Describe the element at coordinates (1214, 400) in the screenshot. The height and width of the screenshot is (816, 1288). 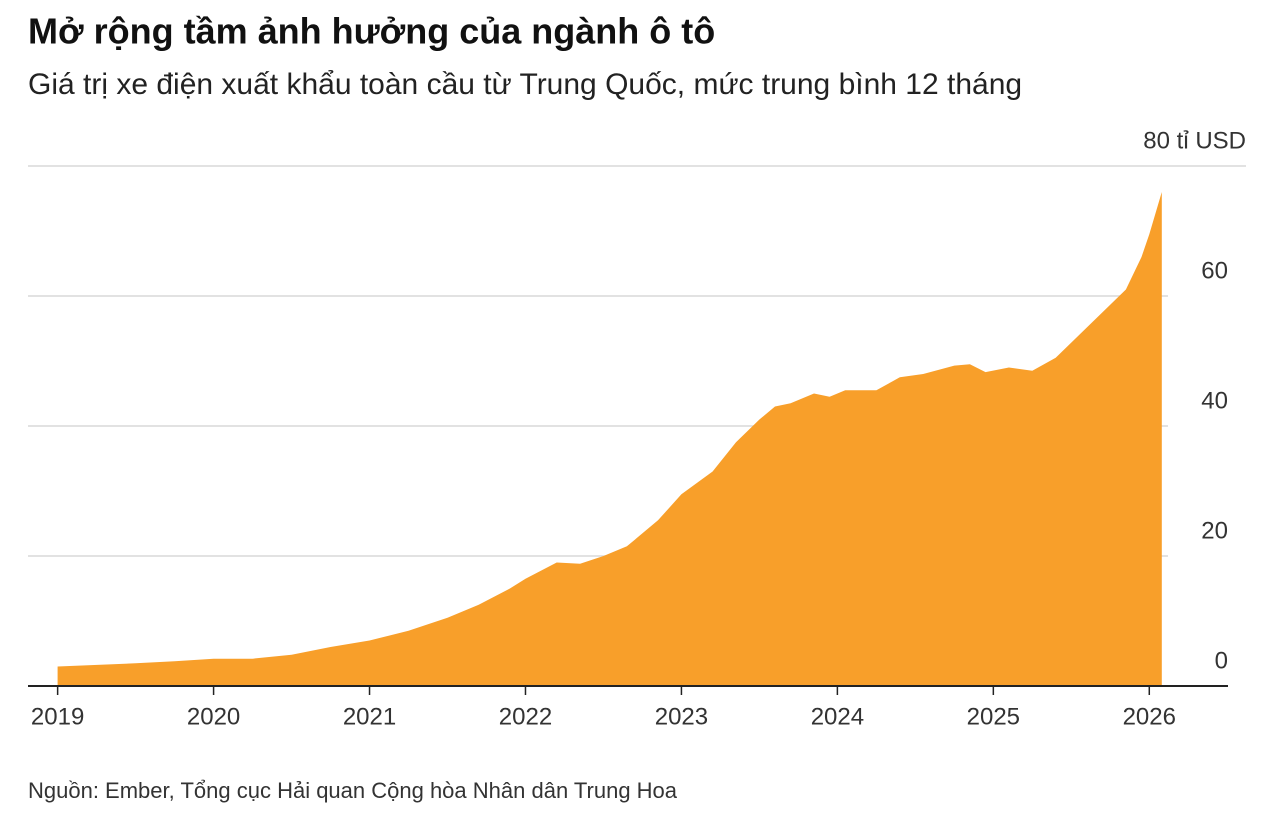
I see `y-tick-label: 40` at that location.